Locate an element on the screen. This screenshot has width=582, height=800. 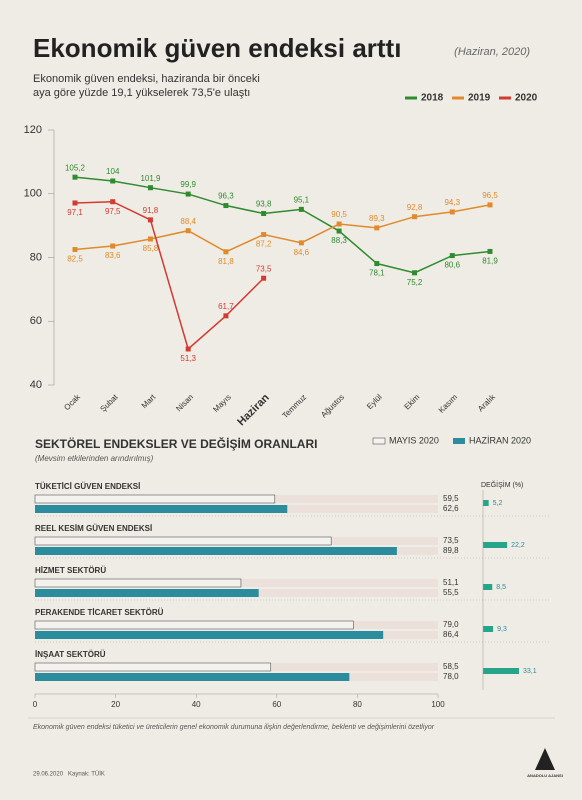
value-label: 79,0 is located at coordinates (451, 624).